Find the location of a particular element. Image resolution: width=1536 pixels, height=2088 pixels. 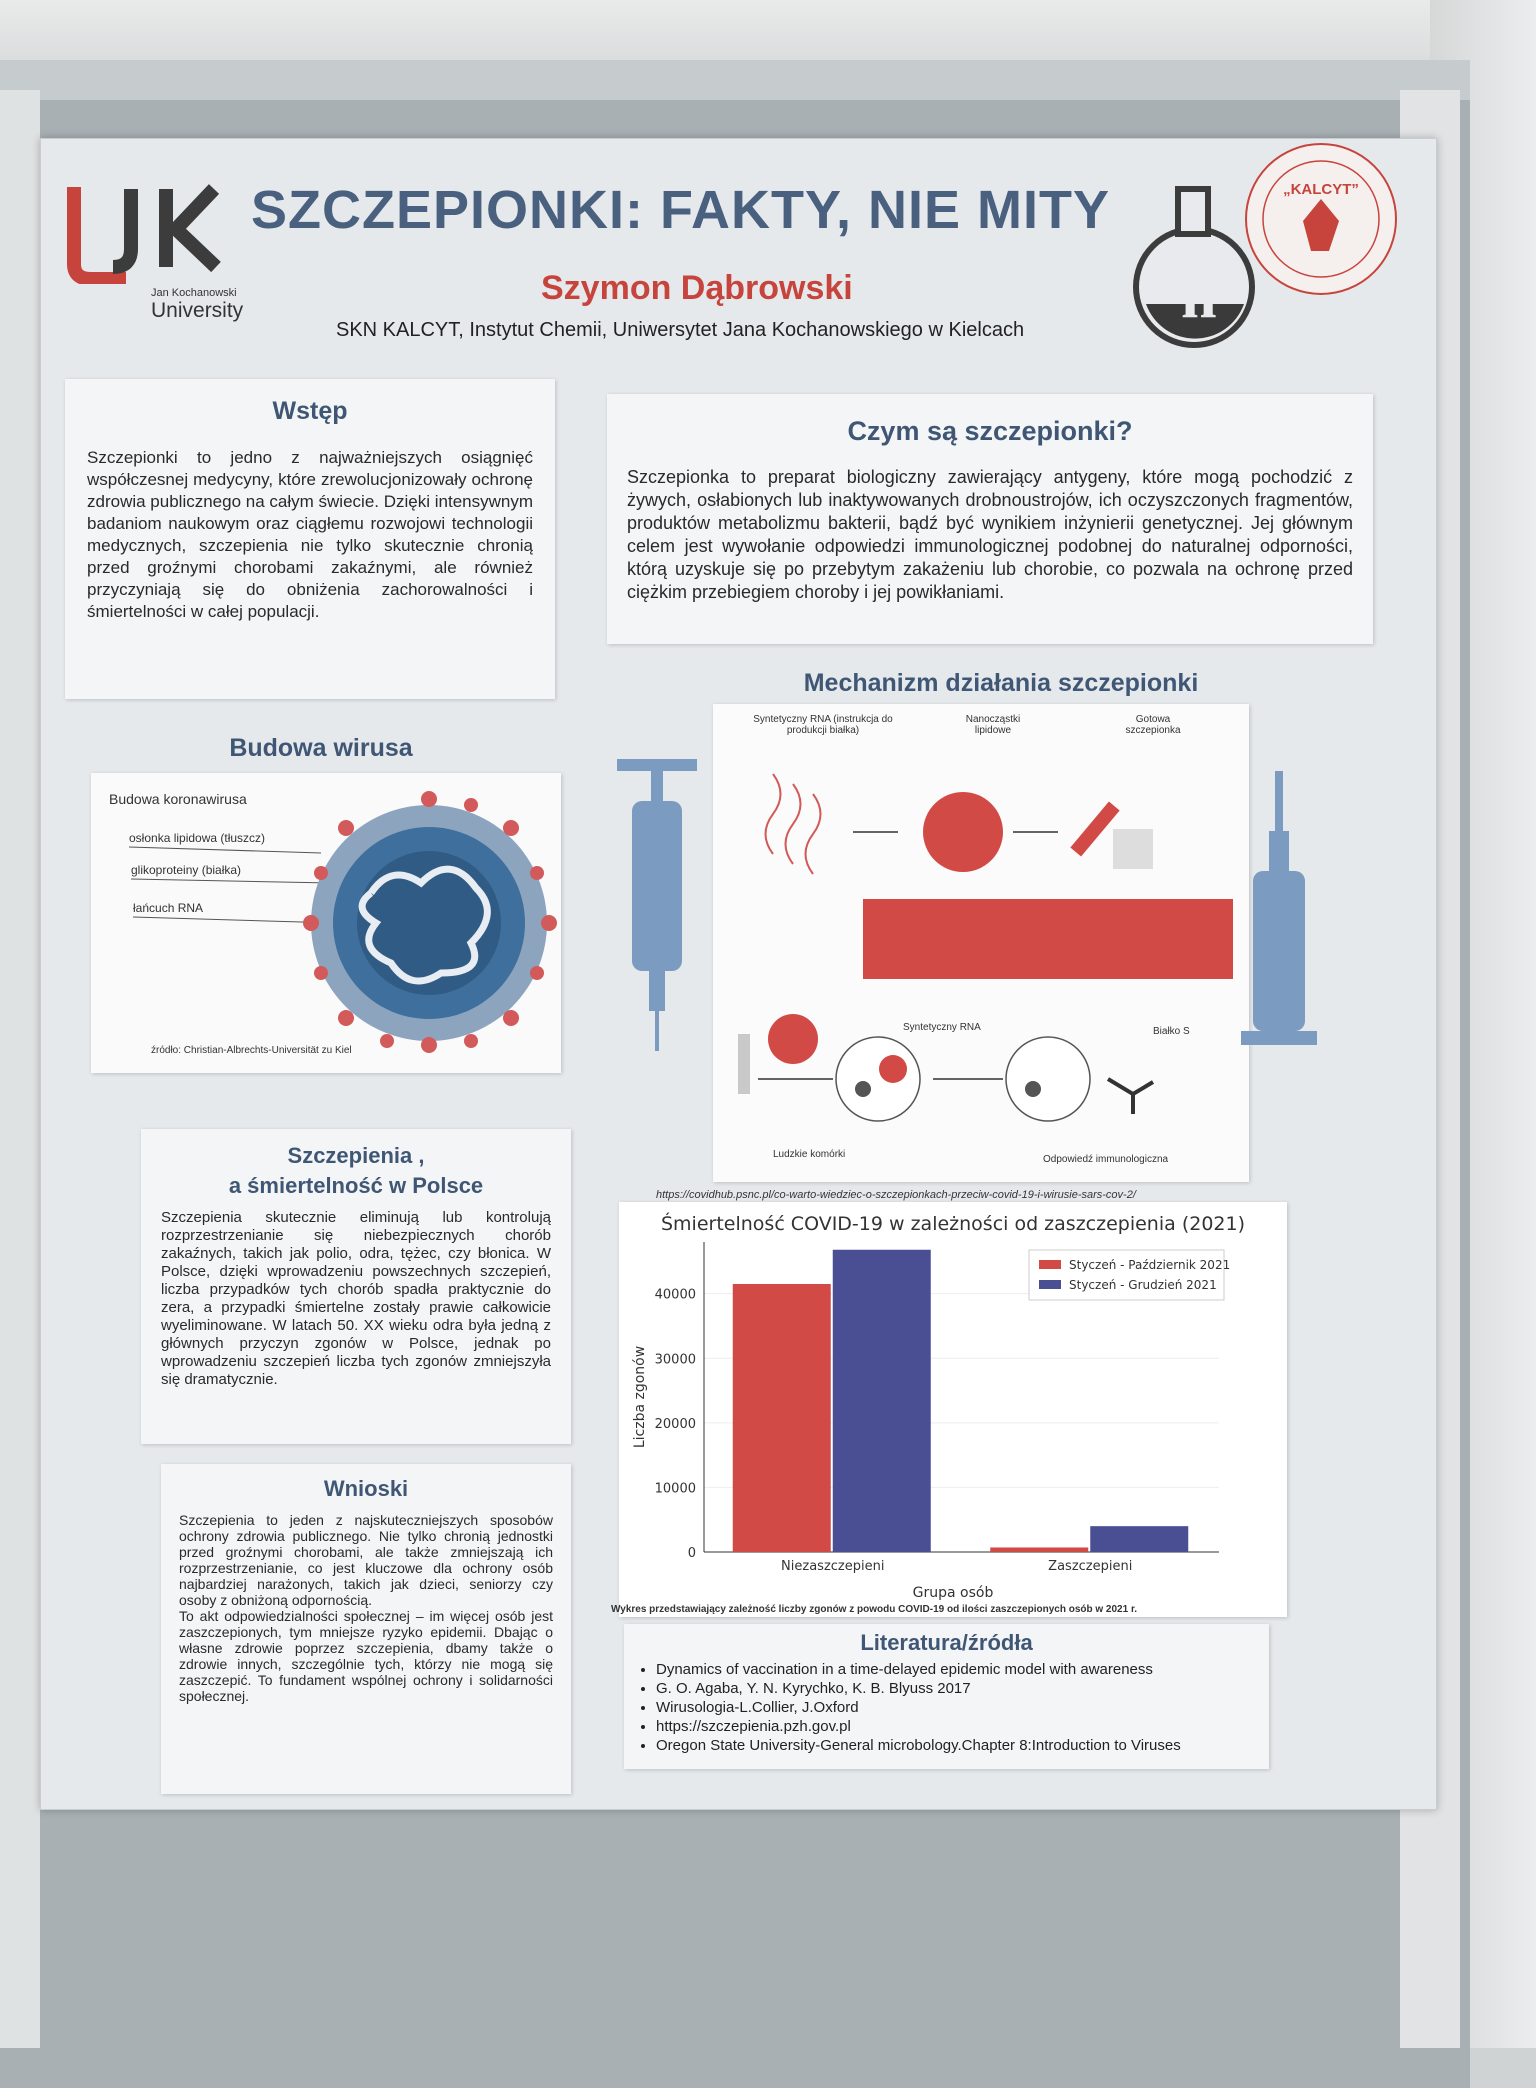

virus-label-envelope: osłonka lipidowa (tłuszcz) is located at coordinates (197, 838).